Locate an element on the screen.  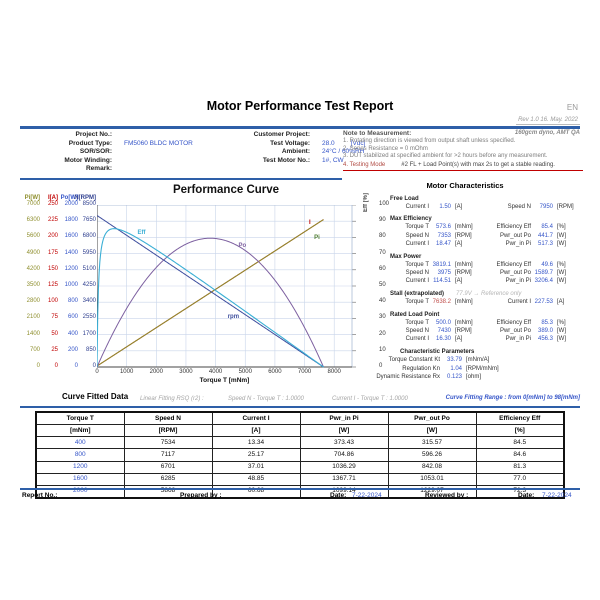
rsq-speed: Speed N - Torque T : 1.0000 is located at coordinates (266, 399).